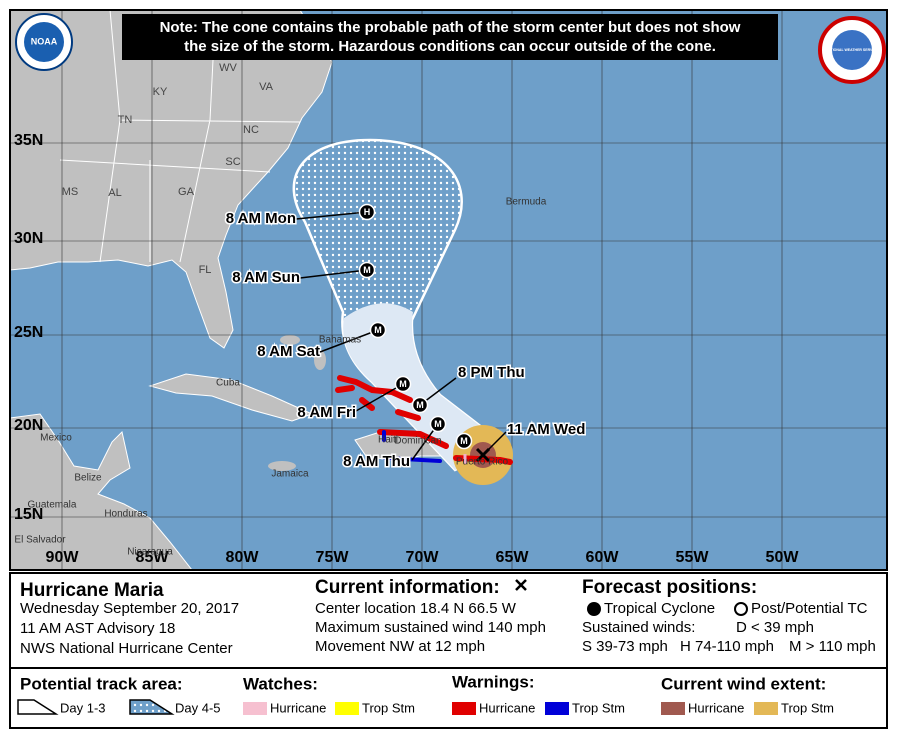 The image size is (897, 736). What do you see at coordinates (28, 332) in the screenshot?
I see `lat-label: 25N` at bounding box center [28, 332].